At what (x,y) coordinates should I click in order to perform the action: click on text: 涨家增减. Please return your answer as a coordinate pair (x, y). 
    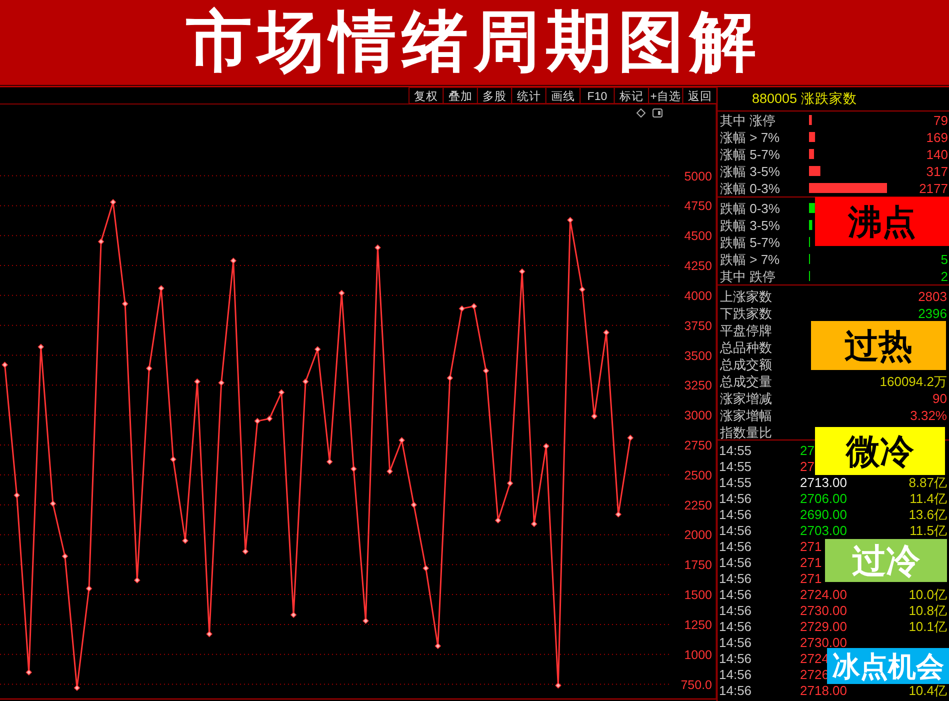
    Looking at the image, I should click on (746, 398).